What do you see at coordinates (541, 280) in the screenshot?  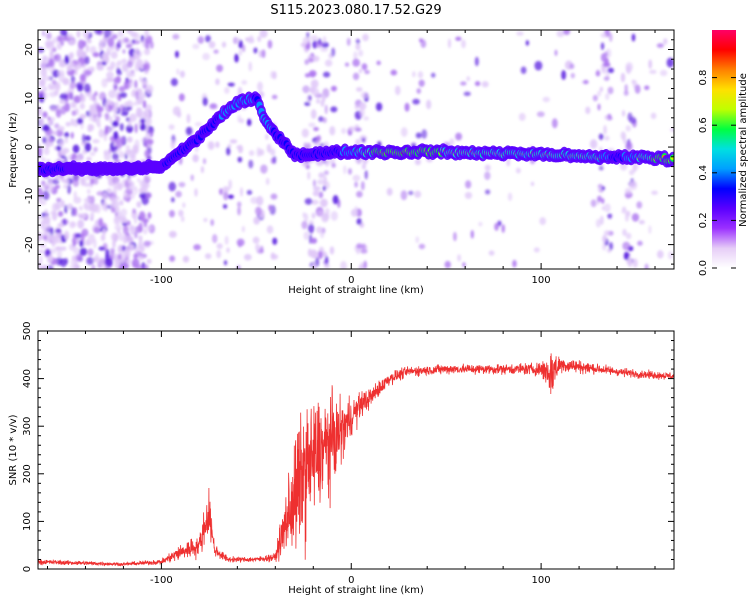 I see `x-tick-label: 100` at bounding box center [541, 280].